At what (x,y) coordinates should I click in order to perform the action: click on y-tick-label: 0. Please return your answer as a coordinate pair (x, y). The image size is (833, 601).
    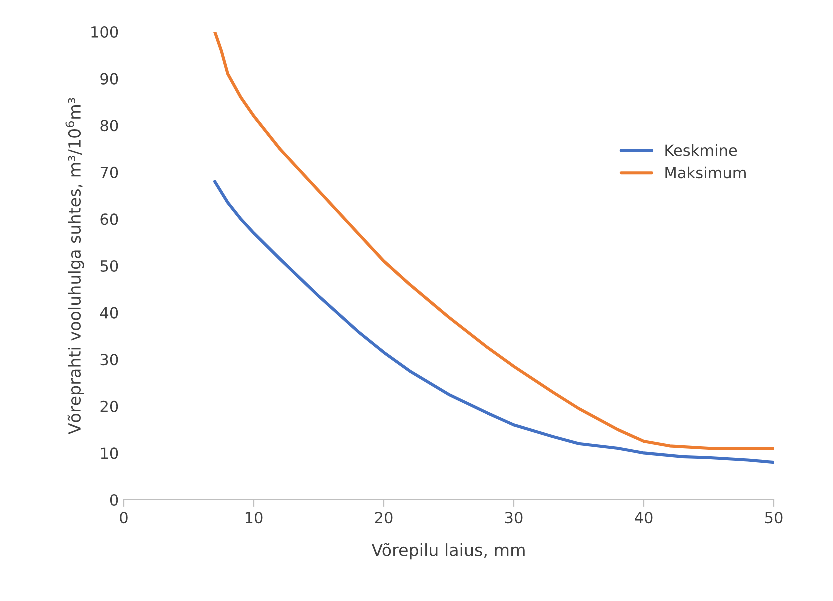
    Looking at the image, I should click on (114, 500).